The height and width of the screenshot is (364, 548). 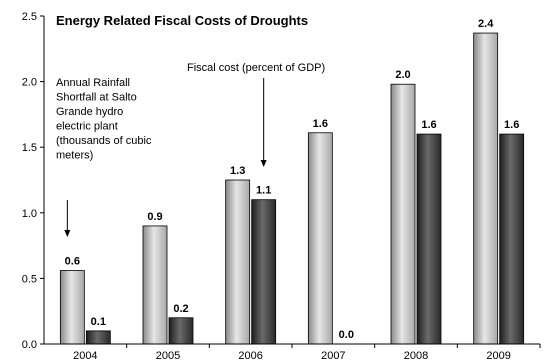 I want to click on chart-title: Energy Related Fiscal Costs of Droughts, so click(x=182, y=20).